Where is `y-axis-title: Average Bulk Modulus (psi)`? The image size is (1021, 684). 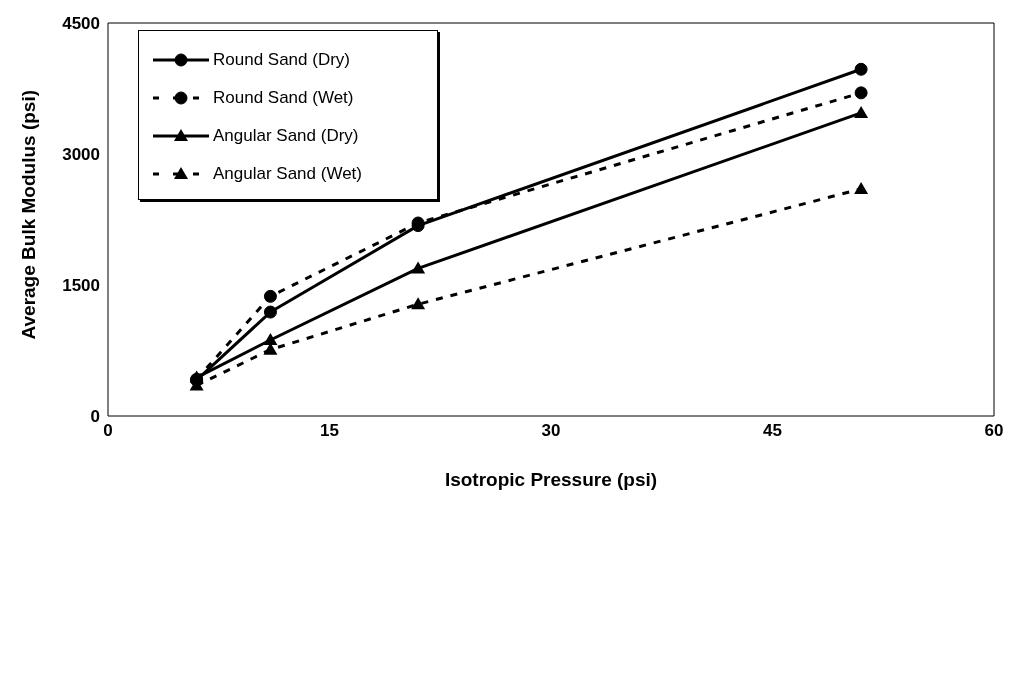 y-axis-title: Average Bulk Modulus (psi) is located at coordinates (28, 215).